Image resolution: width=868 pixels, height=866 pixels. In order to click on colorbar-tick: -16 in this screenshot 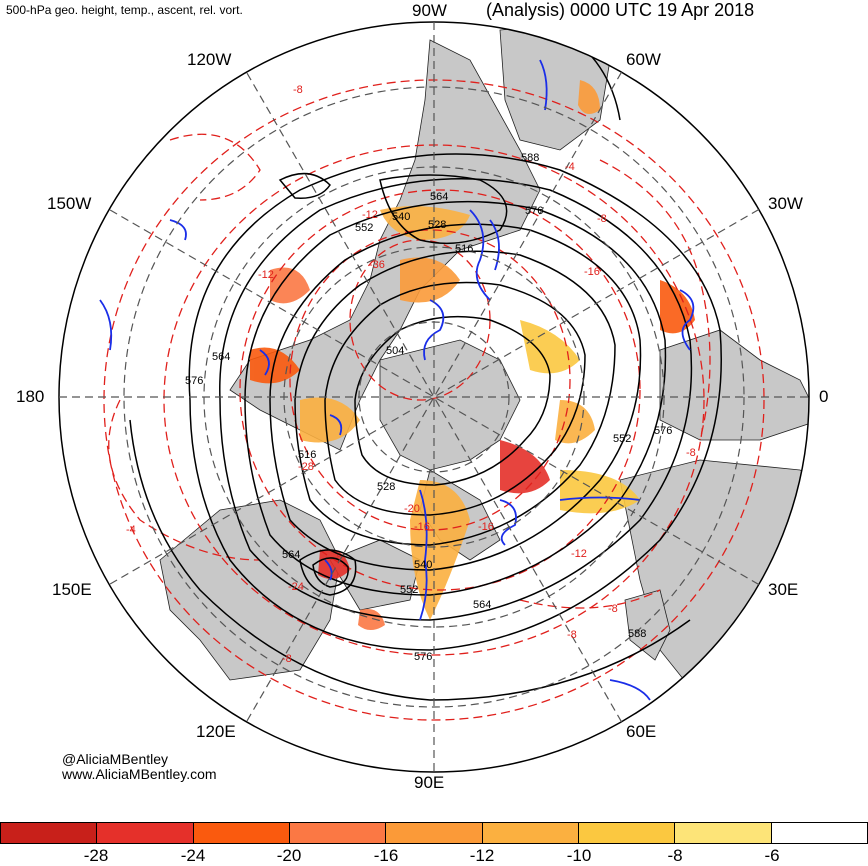, I will do `click(386, 855)`.